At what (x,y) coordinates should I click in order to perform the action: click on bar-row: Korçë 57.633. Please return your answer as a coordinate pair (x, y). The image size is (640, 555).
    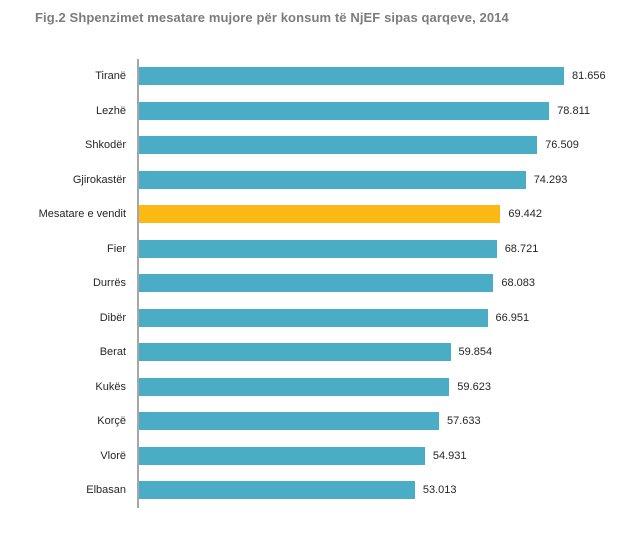
    Looking at the image, I should click on (320, 421).